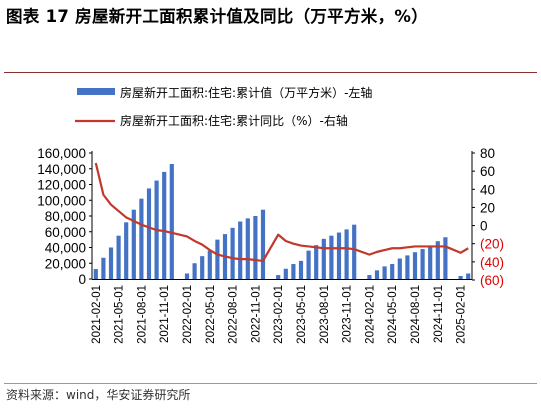  Describe the element at coordinates (487, 207) in the screenshot. I see `y-right-tick-4: 20` at that location.